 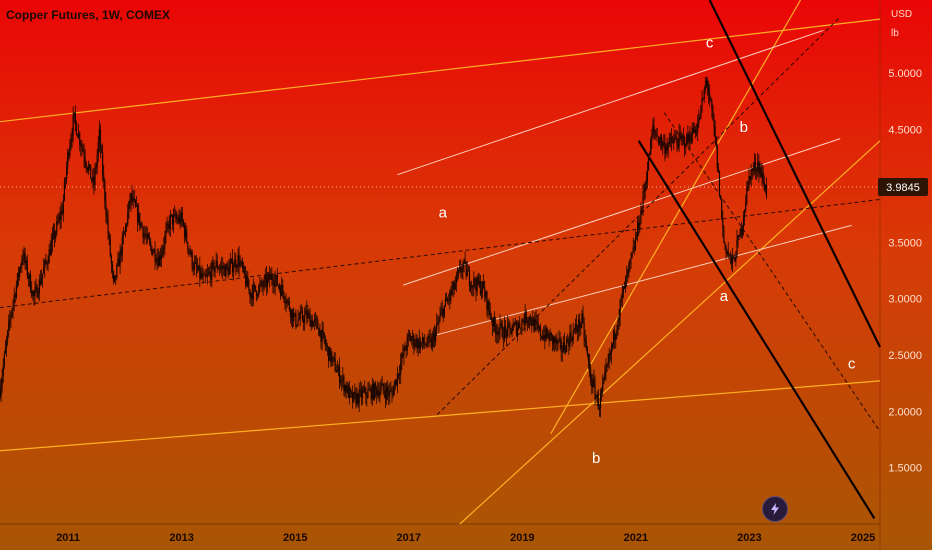 I want to click on trendline-black-dashed, so click(x=772, y=272).